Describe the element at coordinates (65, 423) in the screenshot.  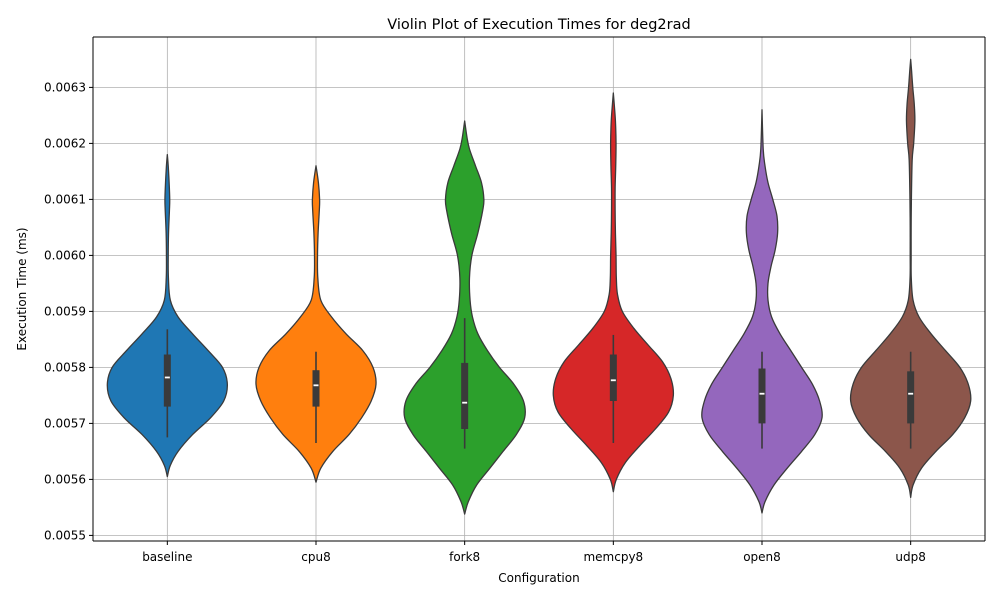
I see `y-tick-label: 0.0057` at that location.